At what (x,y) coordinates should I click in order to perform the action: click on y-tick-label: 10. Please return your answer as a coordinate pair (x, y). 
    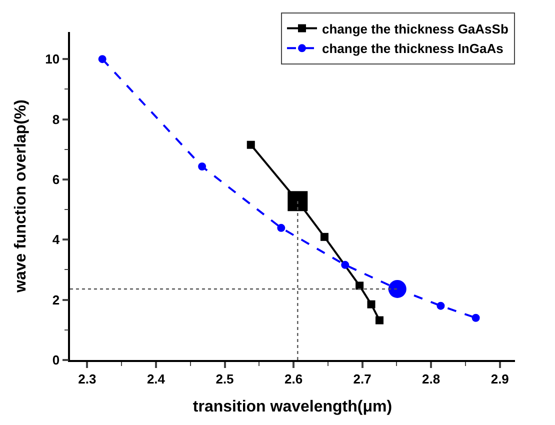
    Looking at the image, I should click on (52, 59).